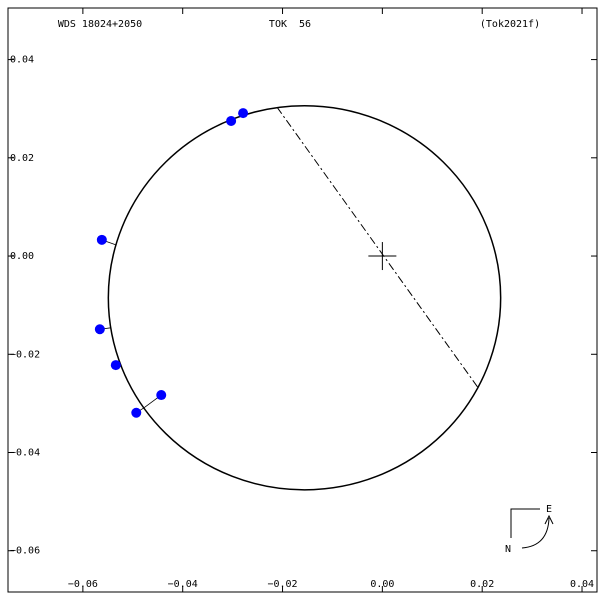 The width and height of the screenshot is (600, 604). What do you see at coordinates (290, 24) in the screenshot?
I see `chart-subtitle: TOK 56` at bounding box center [290, 24].